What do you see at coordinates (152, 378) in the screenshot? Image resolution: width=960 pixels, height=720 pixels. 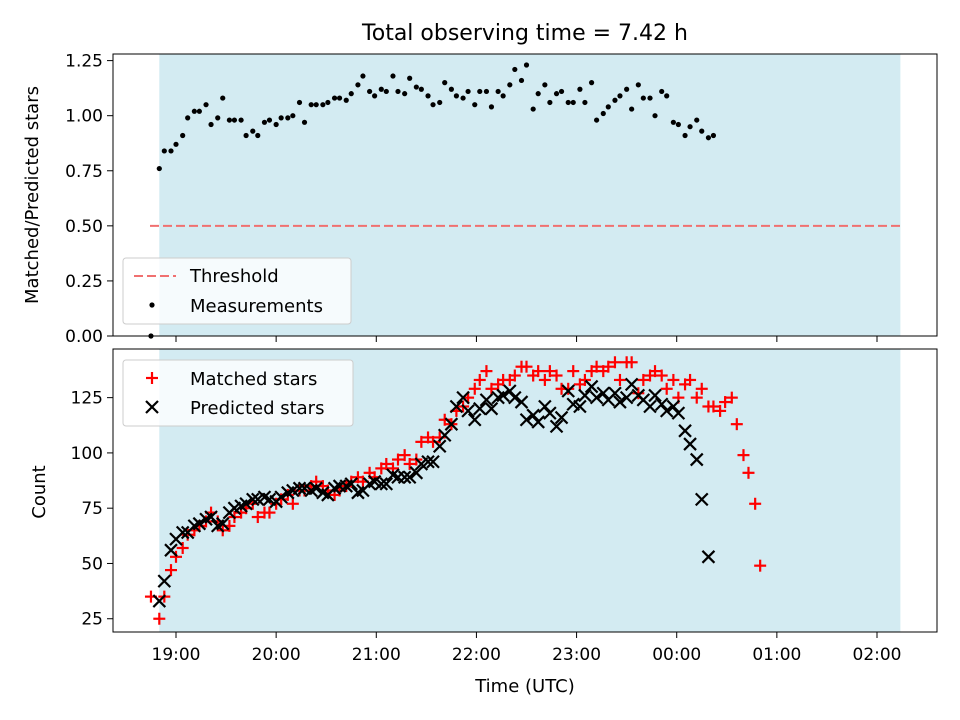 I see `matched-legend-swatch` at bounding box center [152, 378].